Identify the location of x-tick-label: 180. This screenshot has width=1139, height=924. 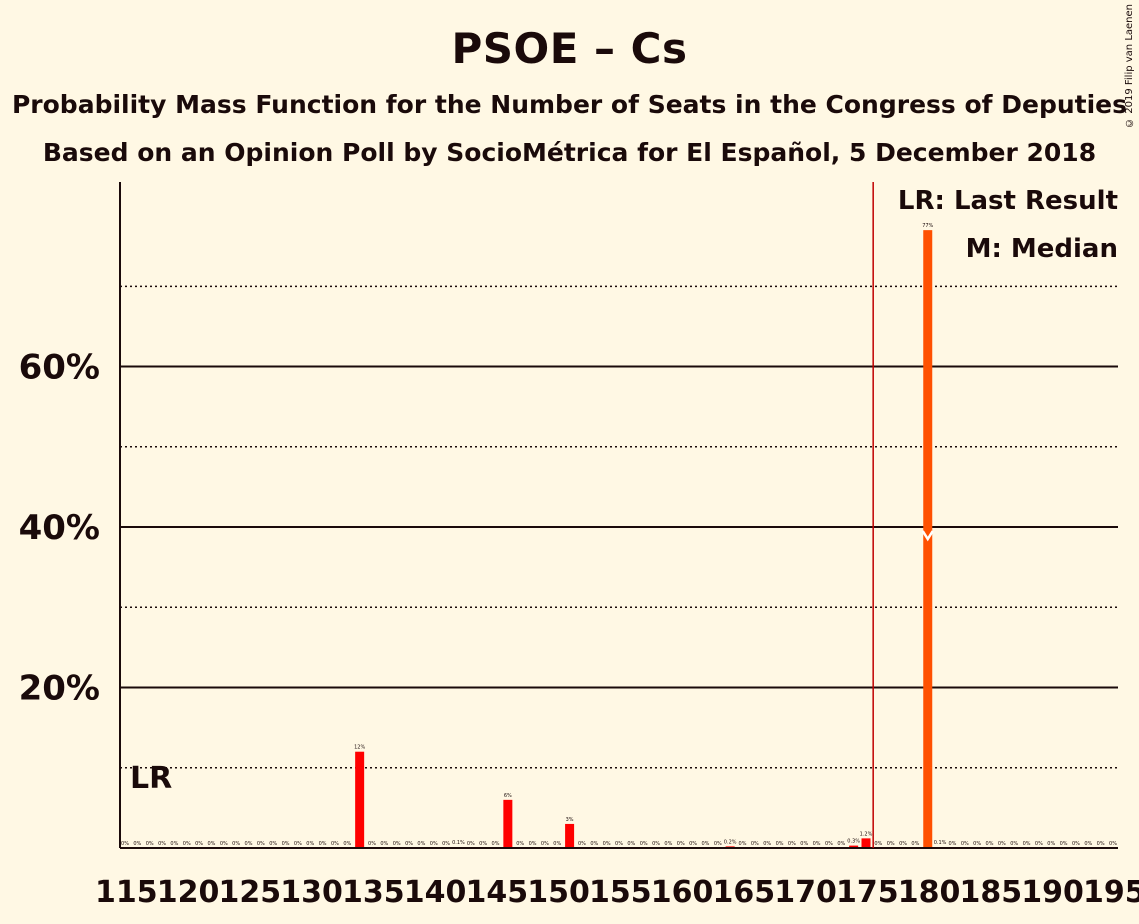
(929, 892).